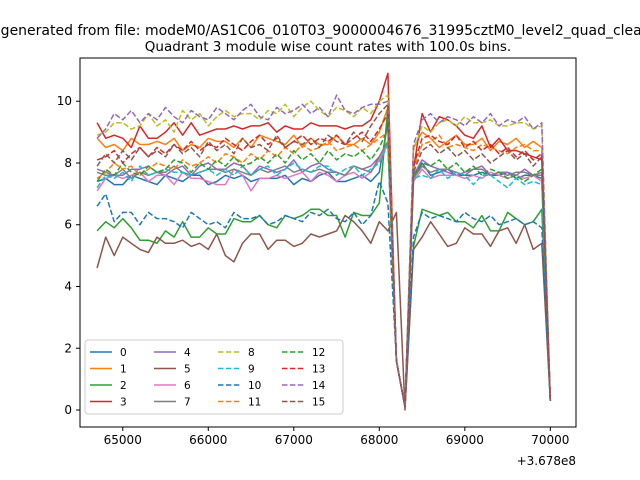  I want to click on x-offset-label: +3.678e8, so click(546, 461).